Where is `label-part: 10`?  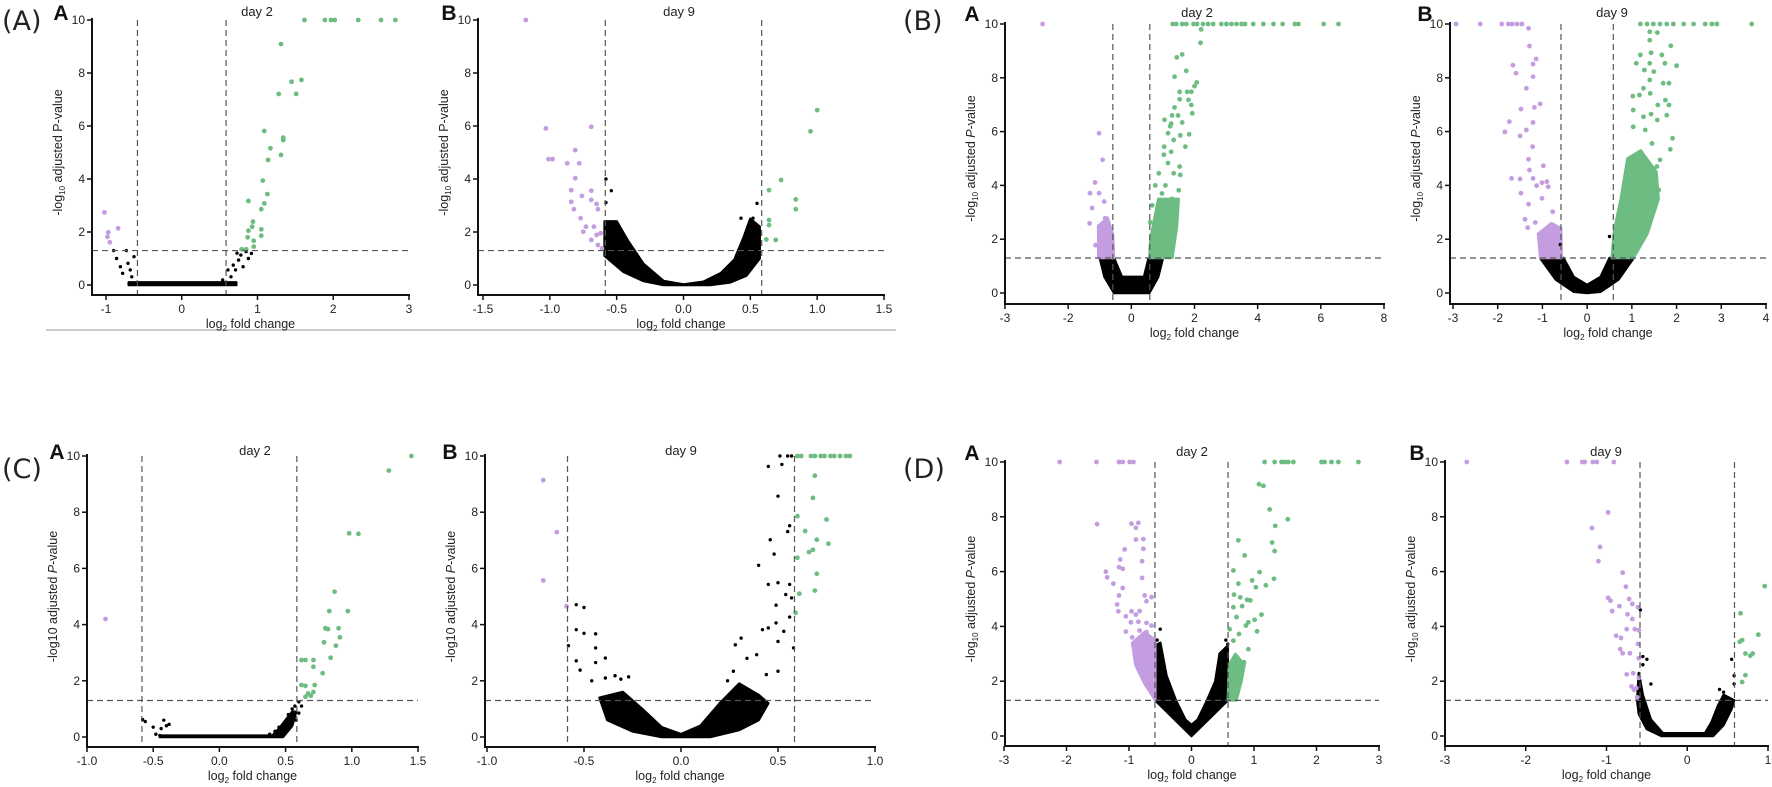 label-part: 10 is located at coordinates (448, 189).